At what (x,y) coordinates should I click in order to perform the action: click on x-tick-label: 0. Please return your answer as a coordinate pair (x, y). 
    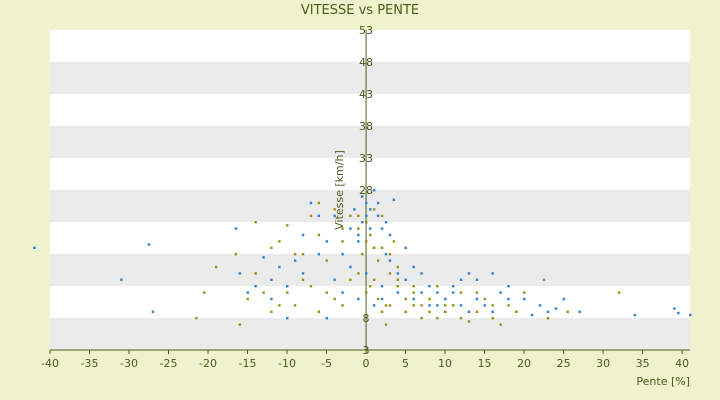
    Looking at the image, I should click on (366, 363).